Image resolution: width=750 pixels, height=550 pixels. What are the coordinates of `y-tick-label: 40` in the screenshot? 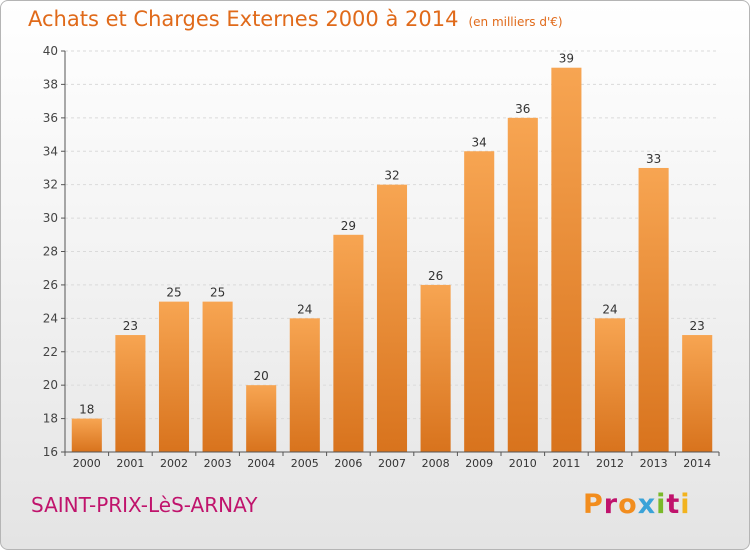 It's located at (50, 51).